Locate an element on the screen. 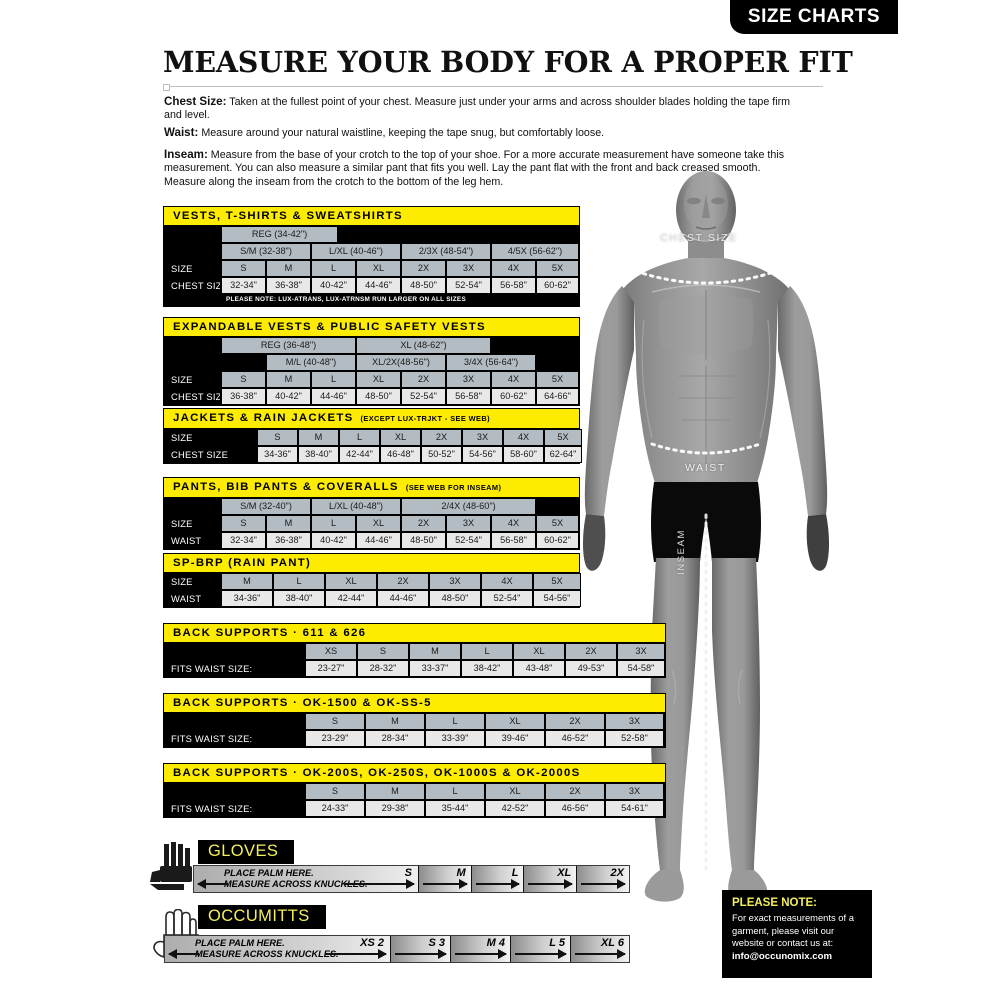  group-cell: S/M (32-40") is located at coordinates (266, 506).